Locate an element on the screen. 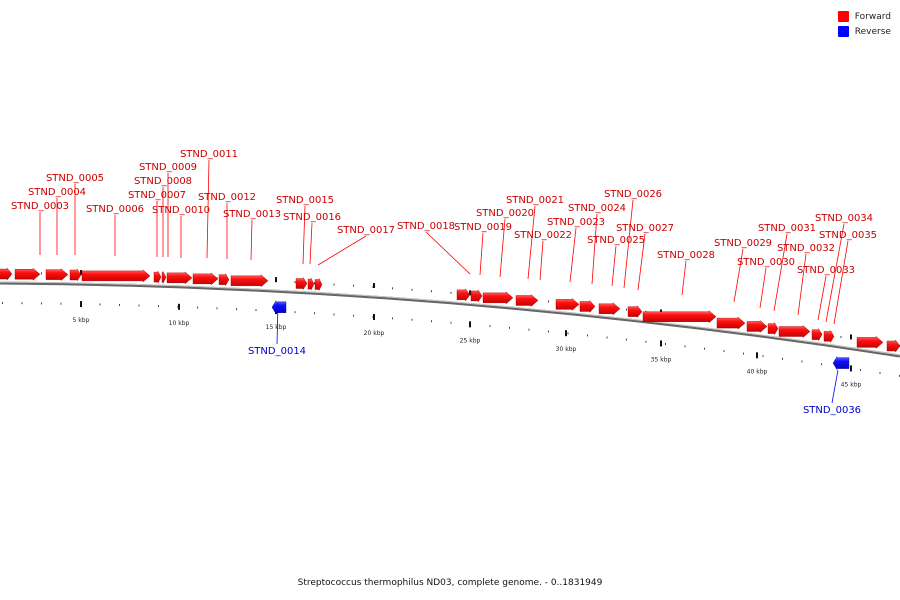  tick-major-bottom is located at coordinates (661, 343).